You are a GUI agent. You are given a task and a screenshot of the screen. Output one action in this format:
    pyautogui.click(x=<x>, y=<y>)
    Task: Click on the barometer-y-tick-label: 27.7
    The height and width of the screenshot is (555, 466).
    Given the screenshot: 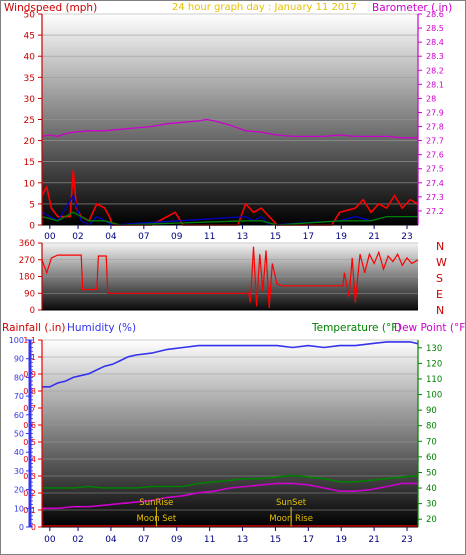 What is the action you would take?
    pyautogui.click(x=435, y=141)
    